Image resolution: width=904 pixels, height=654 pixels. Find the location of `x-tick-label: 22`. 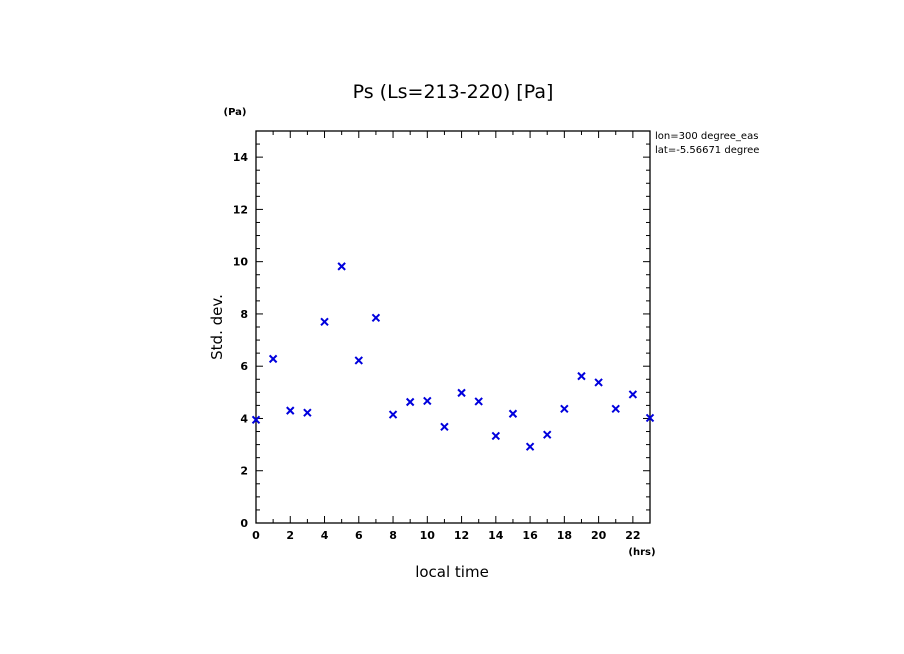

x-tick-label: 22 is located at coordinates (632, 535).